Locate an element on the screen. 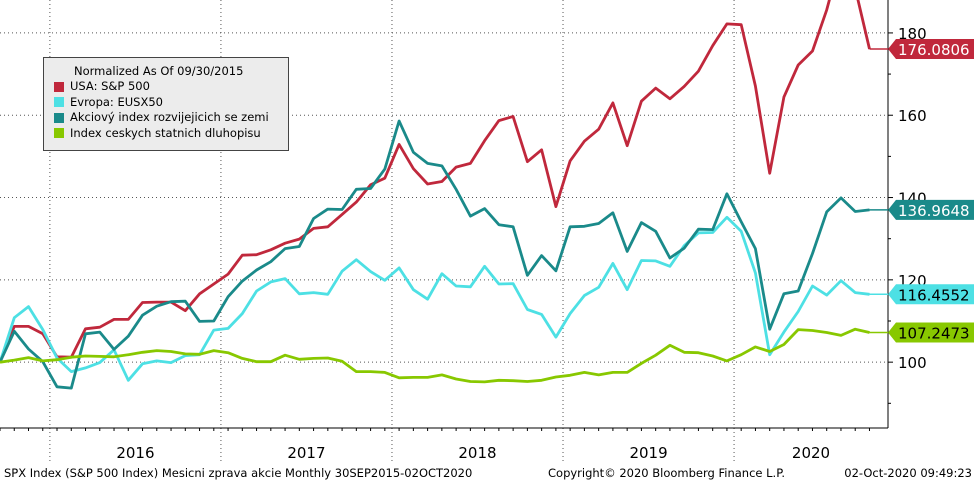 The width and height of the screenshot is (976, 484). legend-label-czech-bonds: Index ceskych statnich dluhopisu is located at coordinates (165, 132).